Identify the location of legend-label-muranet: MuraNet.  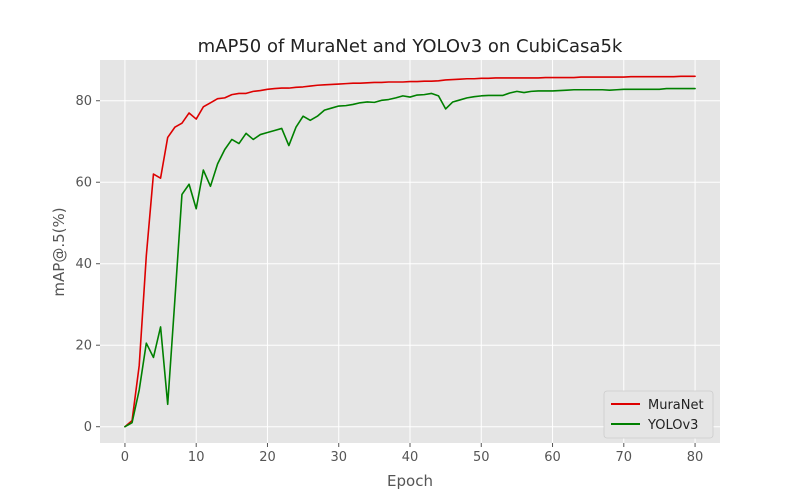
(676, 405).